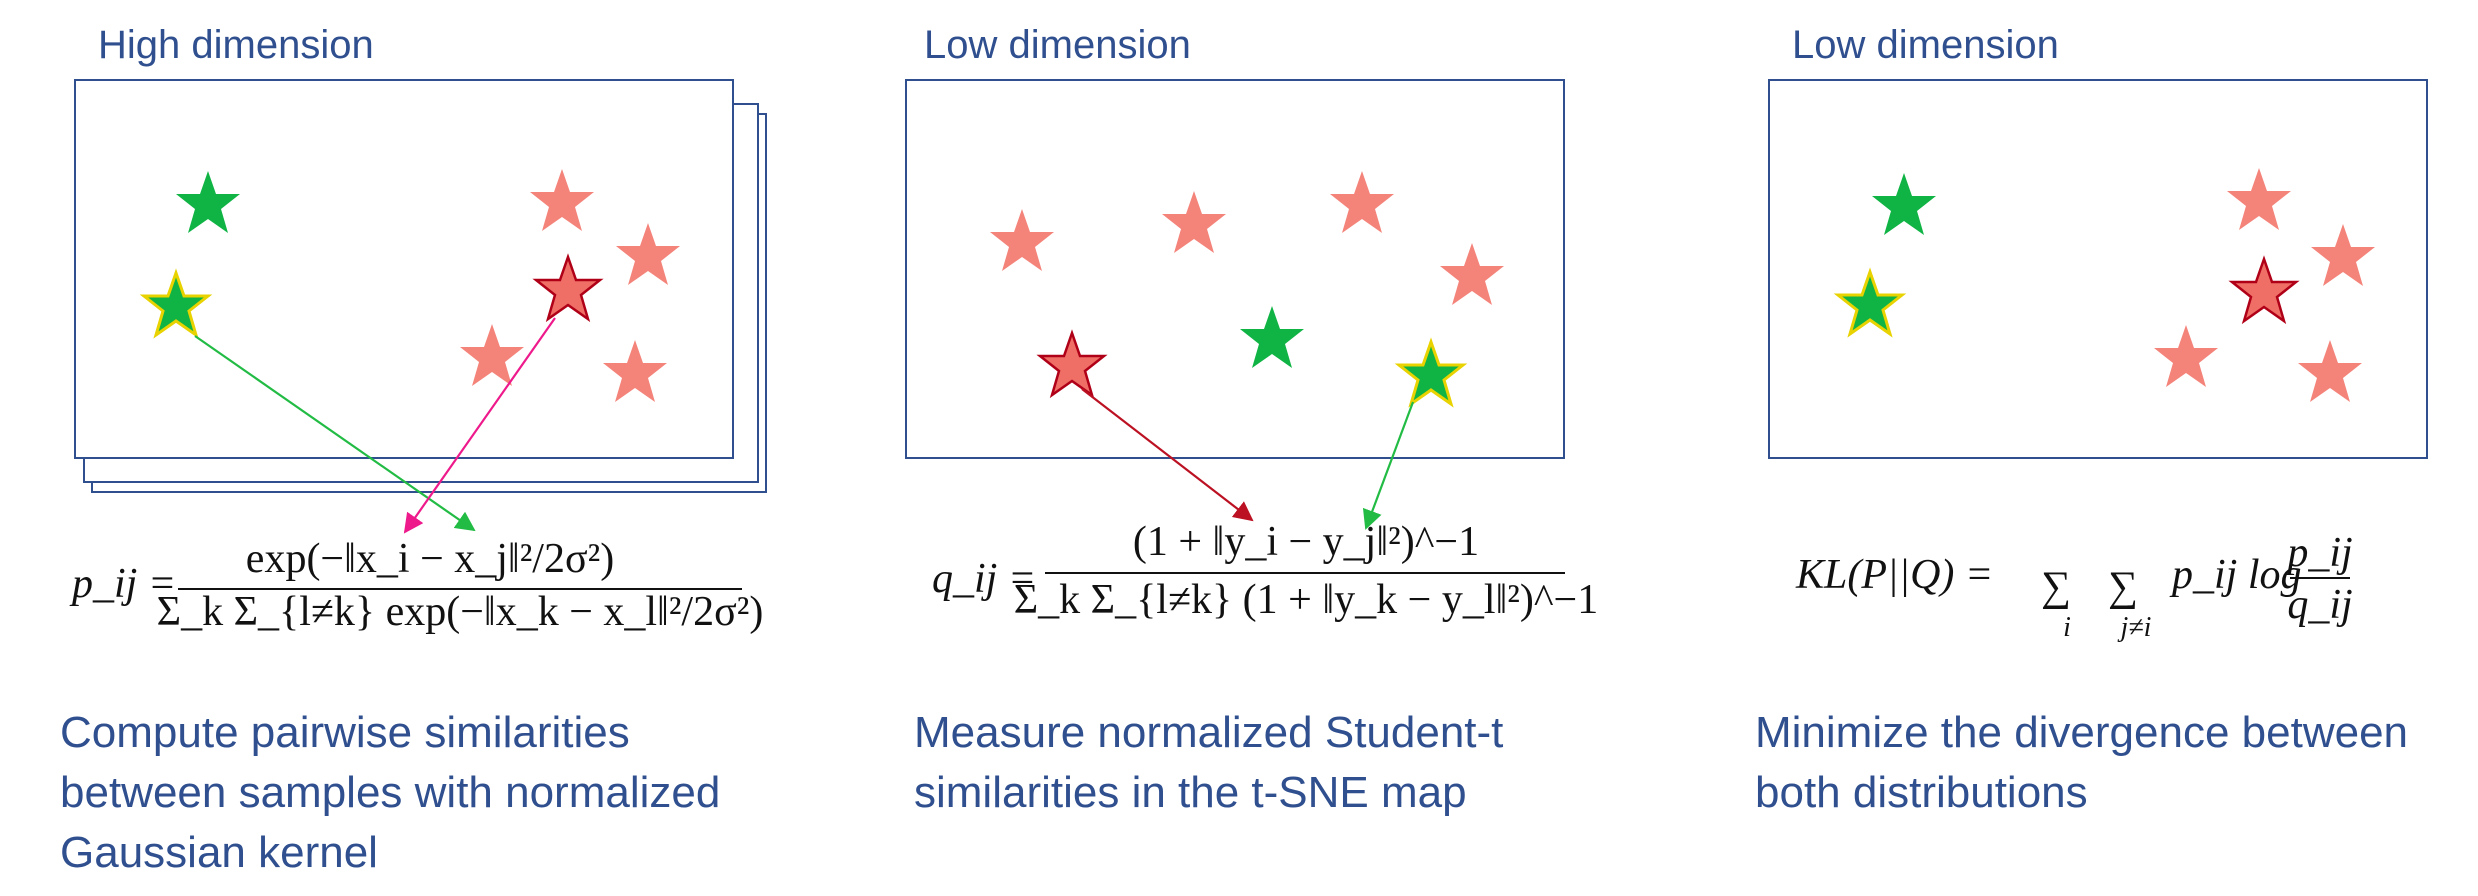  What do you see at coordinates (1167, 455) in the screenshot?
I see `red-arrow` at bounding box center [1167, 455].